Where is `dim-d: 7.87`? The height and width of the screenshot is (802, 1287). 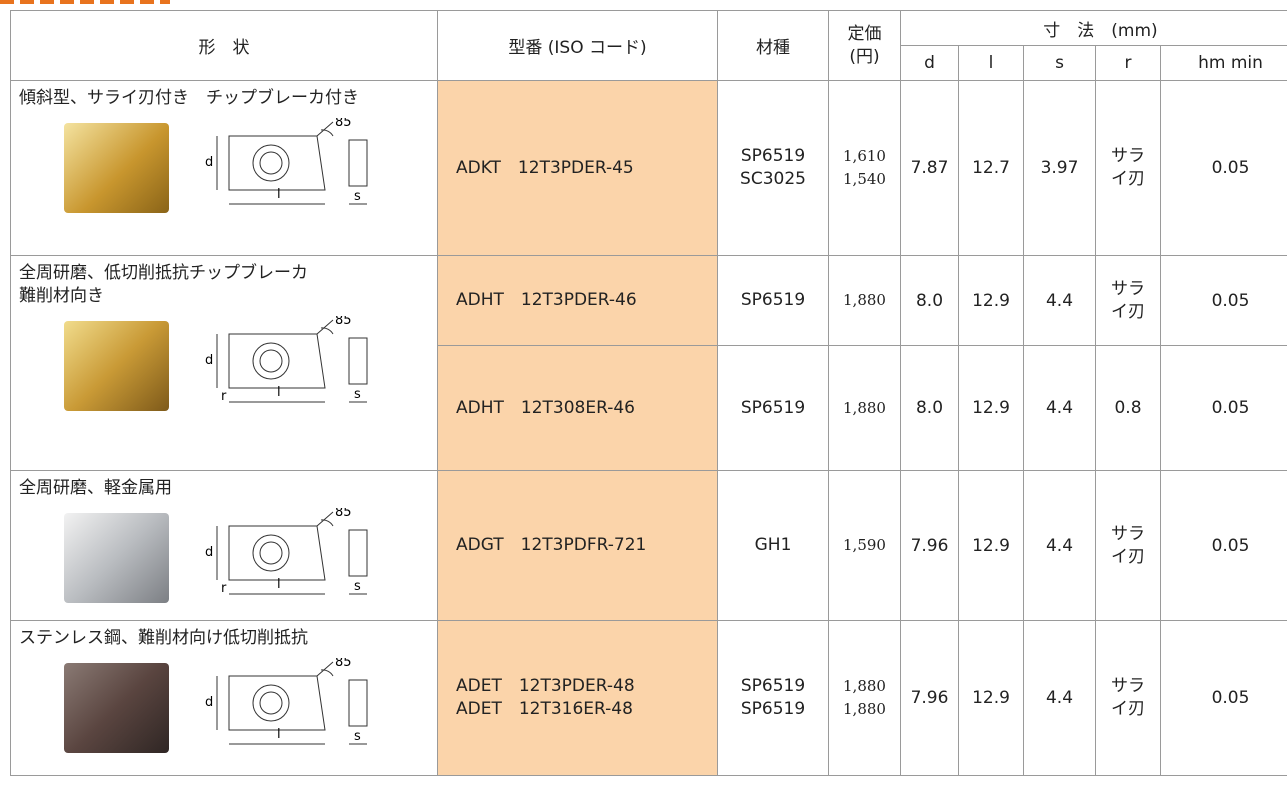
dim-d: 7.87 is located at coordinates (929, 168).